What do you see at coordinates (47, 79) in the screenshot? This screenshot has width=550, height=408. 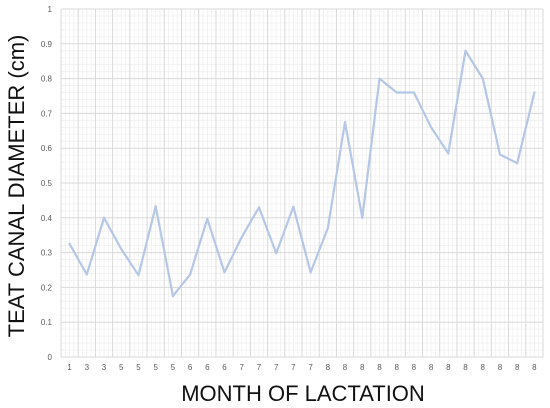 I see `y-tick-label: 0.8` at bounding box center [47, 79].